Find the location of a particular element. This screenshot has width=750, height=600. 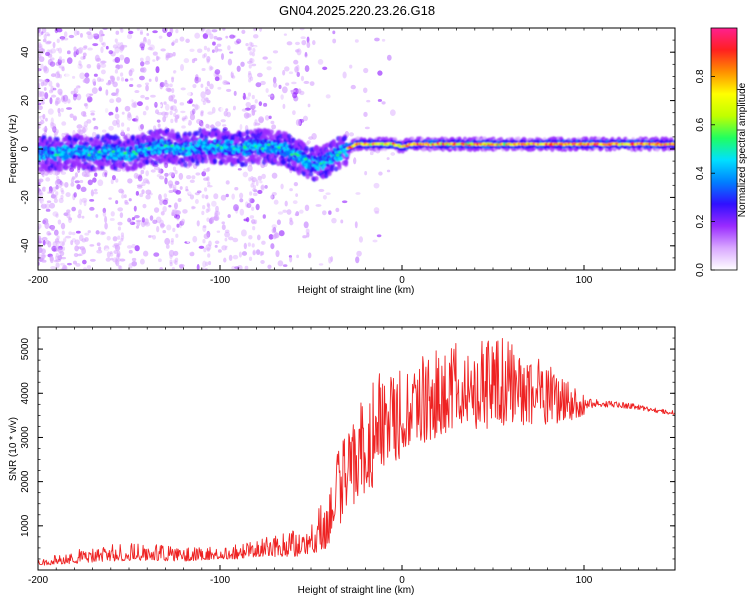

ridge-halo-cell is located at coordinates (49, 162).